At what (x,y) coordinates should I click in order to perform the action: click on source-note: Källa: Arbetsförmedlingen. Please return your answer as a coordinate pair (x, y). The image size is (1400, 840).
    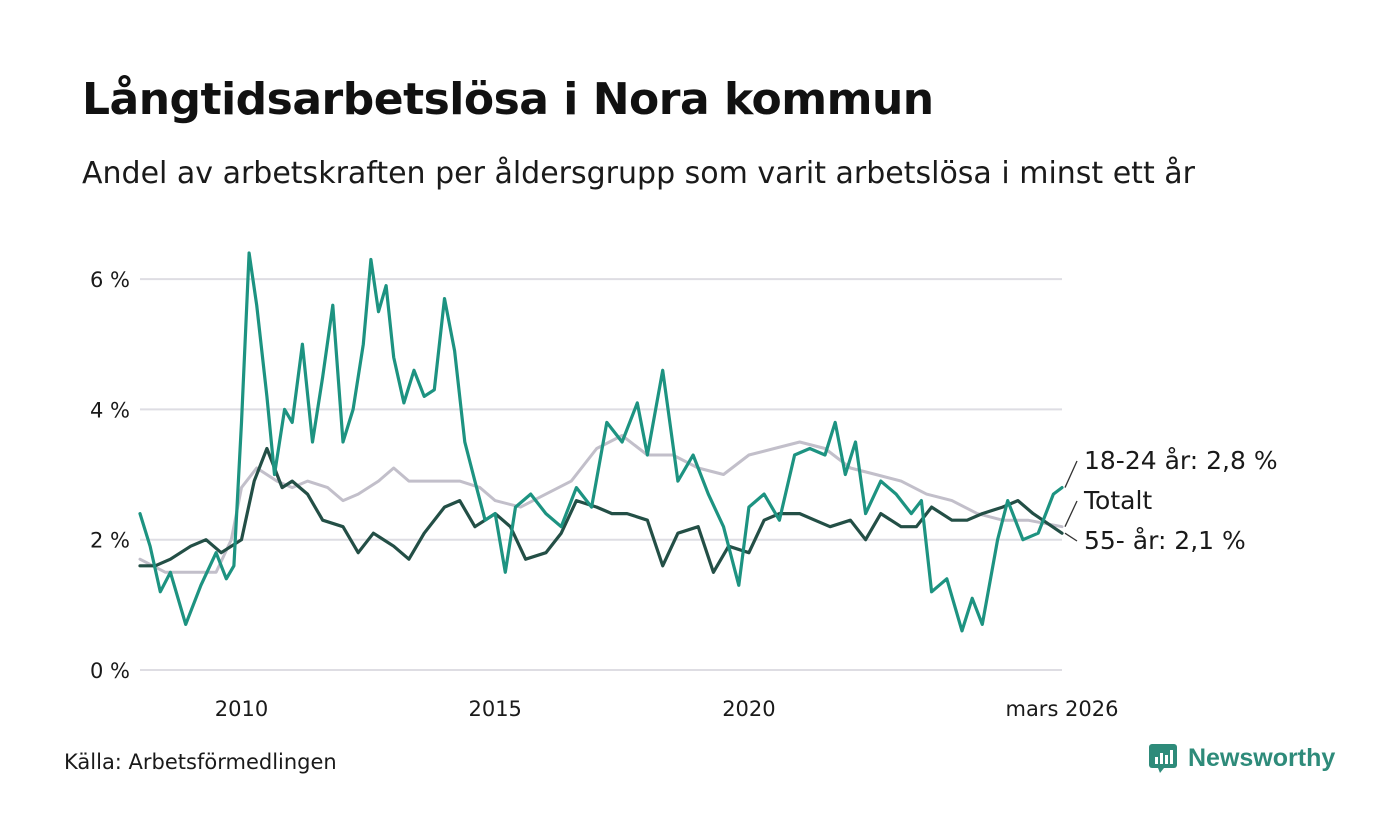
    Looking at the image, I should click on (200, 762).